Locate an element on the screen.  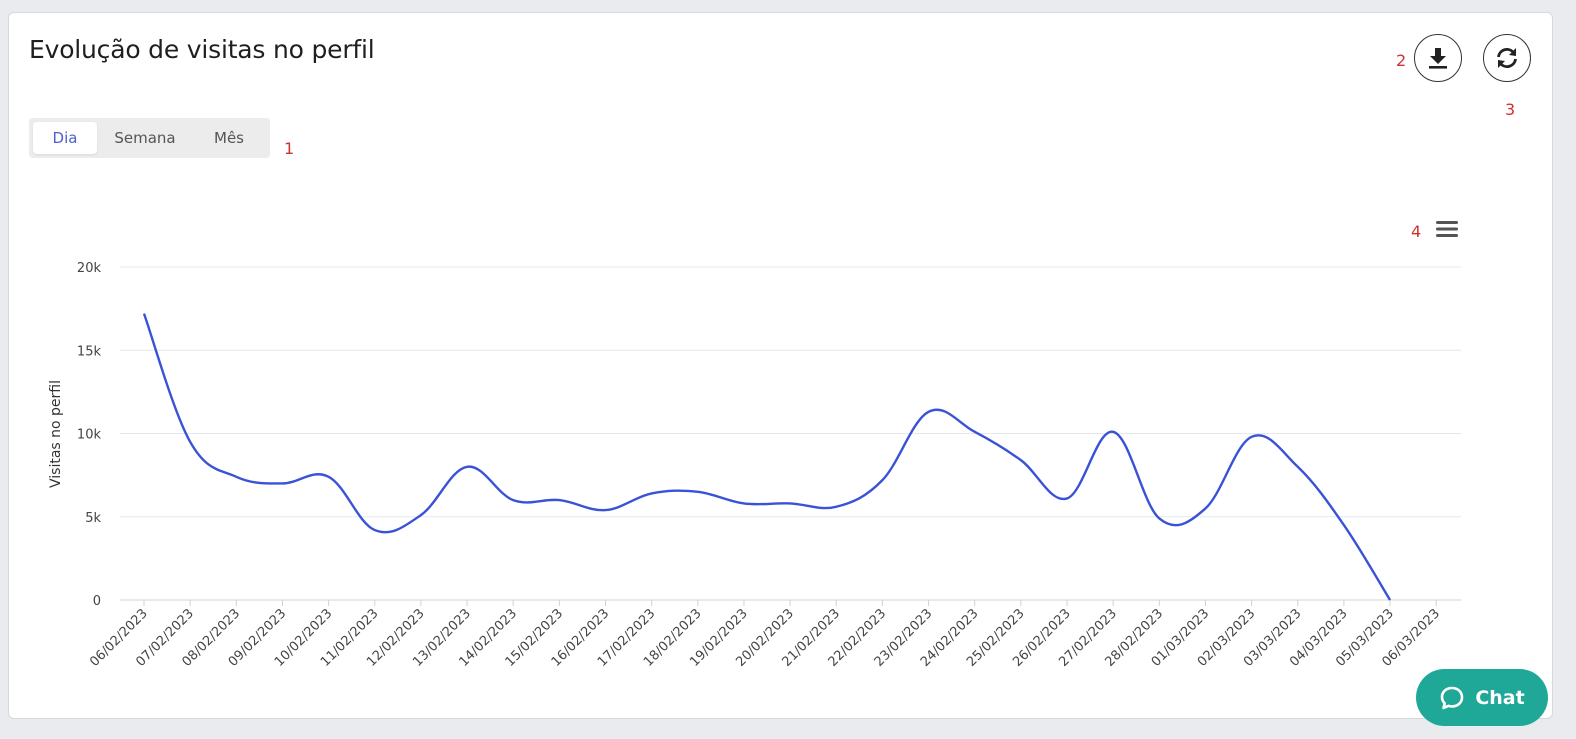
y-axis: 0 5k 10k 15k 20k is located at coordinates (89, 435).